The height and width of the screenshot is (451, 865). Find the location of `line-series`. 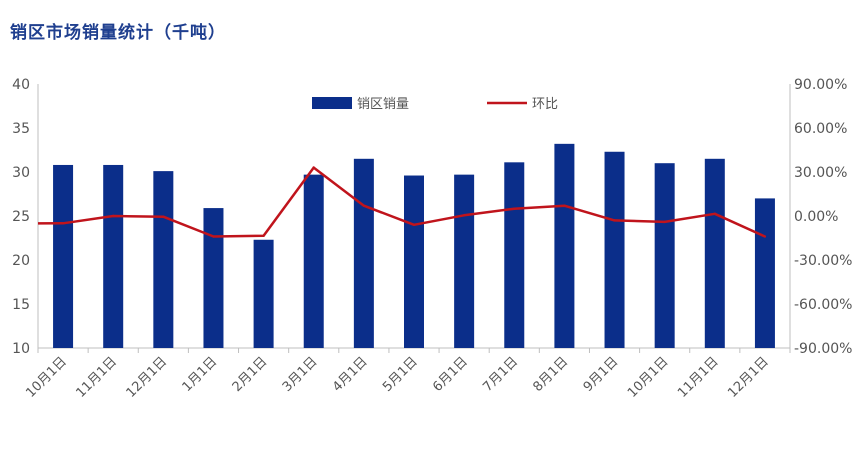

line-series is located at coordinates (402, 202).